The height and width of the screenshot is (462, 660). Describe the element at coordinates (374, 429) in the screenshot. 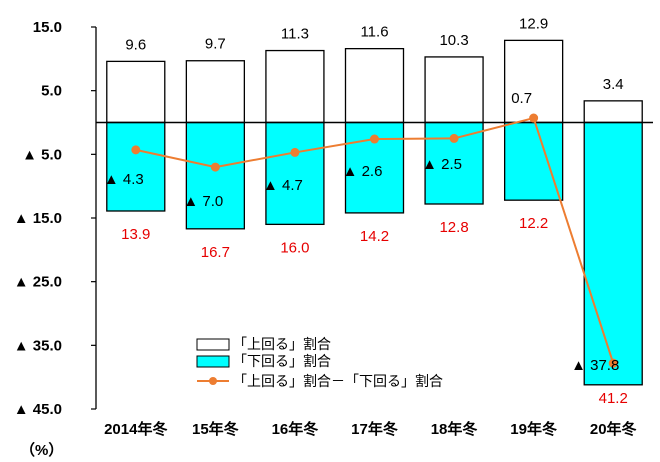

I see `x-tick-label-3: 17年冬` at that location.